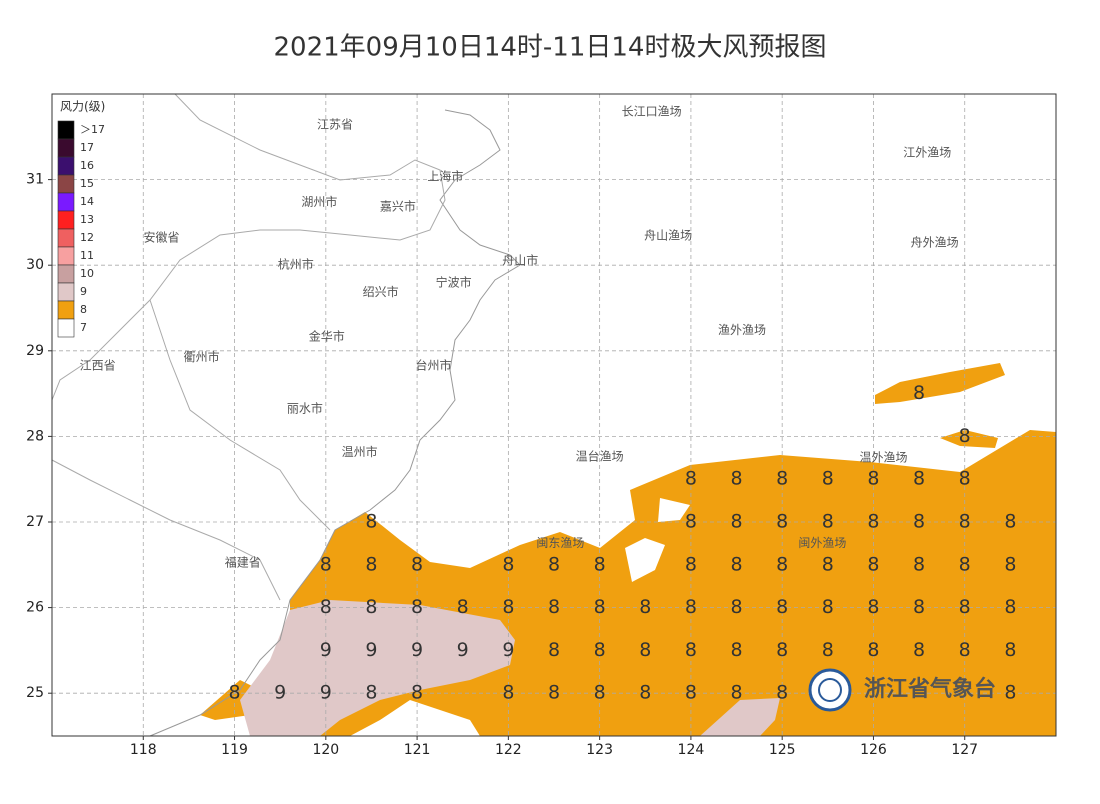 Image resolution: width=1100 pixels, height=804 pixels. Describe the element at coordinates (87, 255) in the screenshot. I see `legend-label: 11` at that location.